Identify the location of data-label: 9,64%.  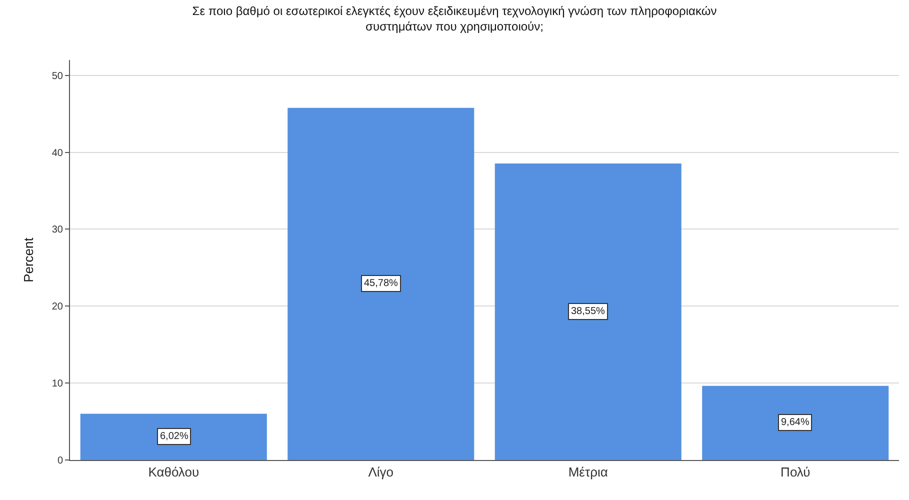
(795, 422).